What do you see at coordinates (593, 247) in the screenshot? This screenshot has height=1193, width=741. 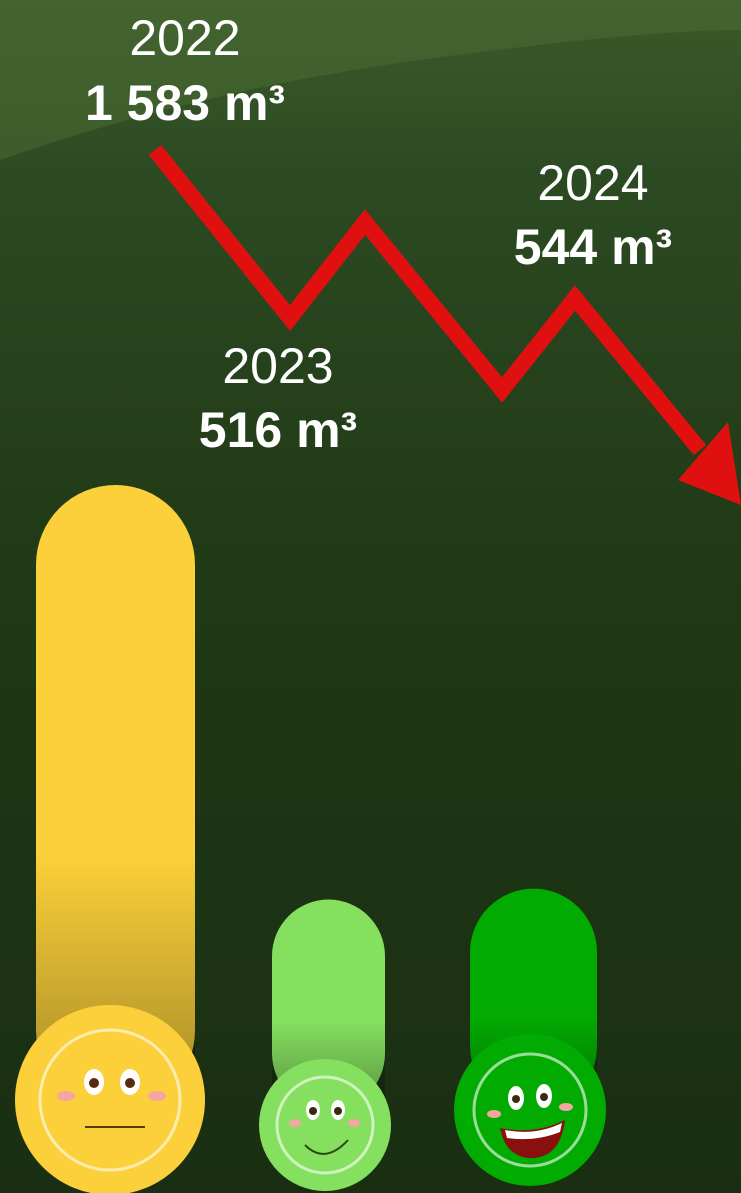 I see `value-label: 544 m³` at bounding box center [593, 247].